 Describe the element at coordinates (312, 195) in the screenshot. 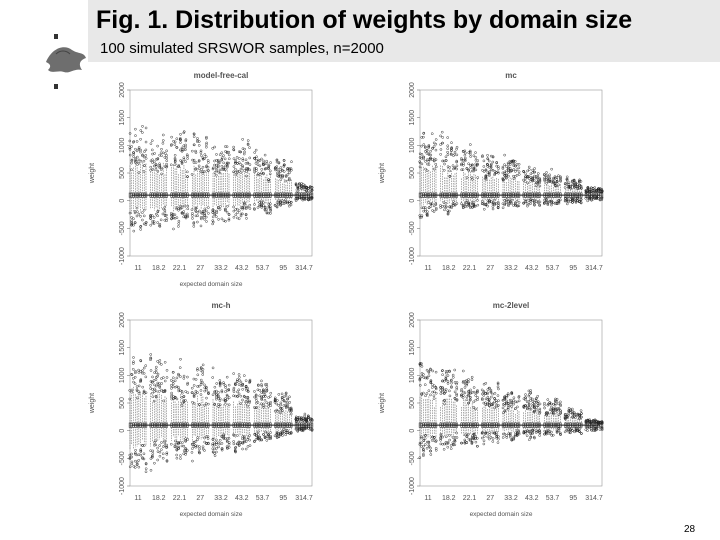

I see `box` at that location.